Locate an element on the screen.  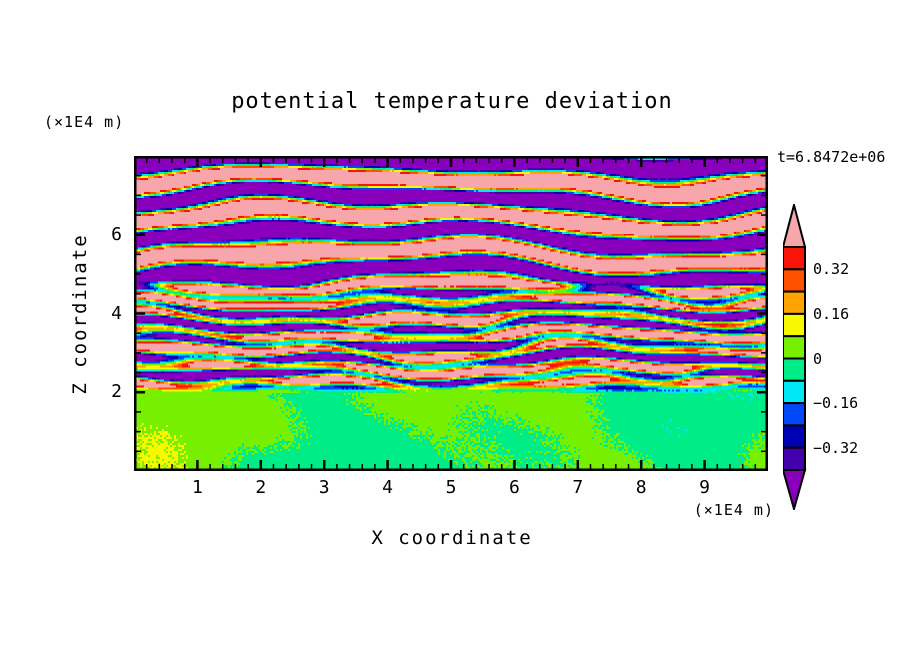
chart-title: potential temperature deviation is located at coordinates (452, 101).